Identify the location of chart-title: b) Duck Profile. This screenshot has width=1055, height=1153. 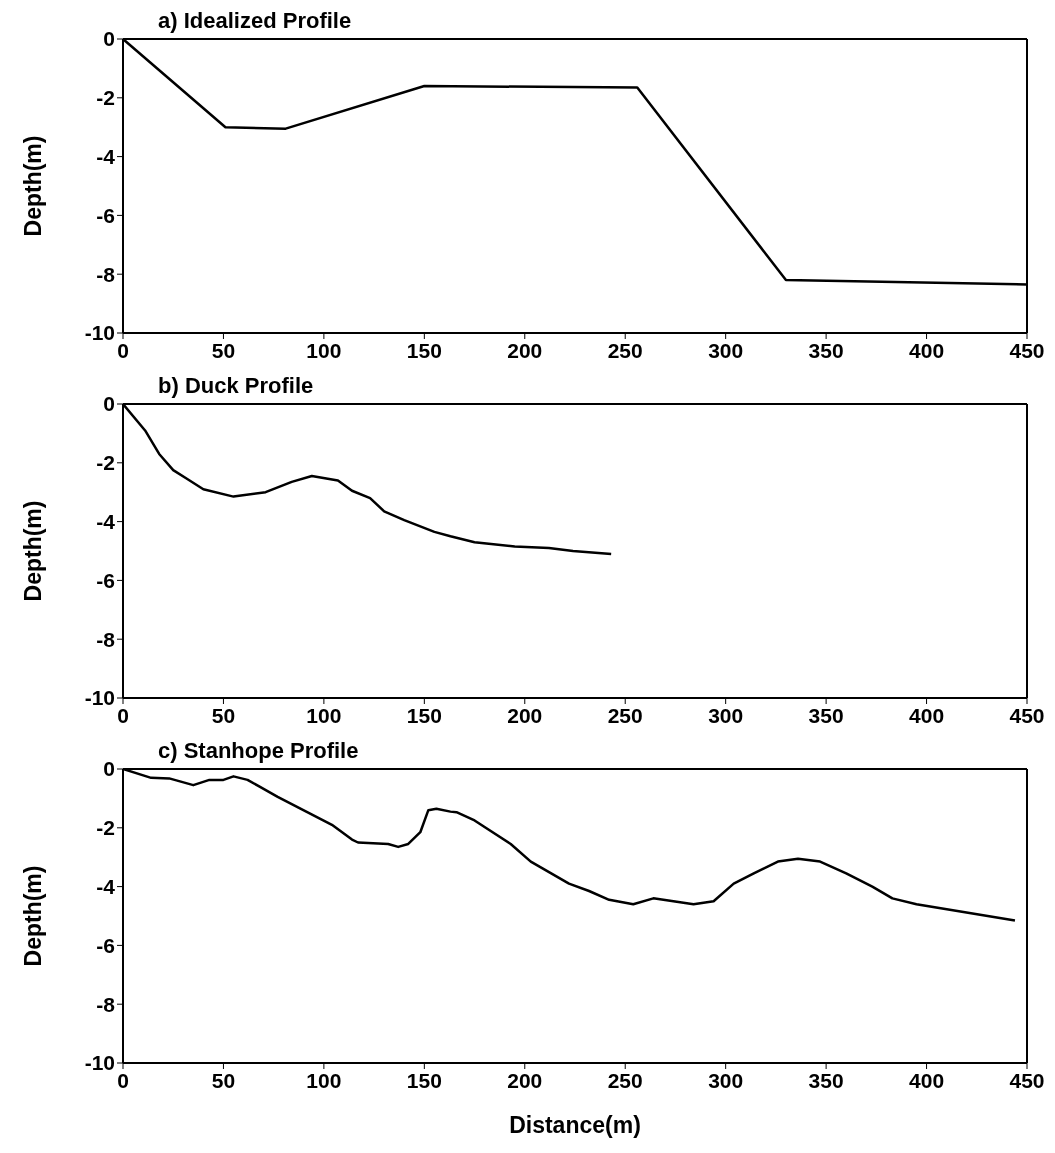
(236, 386).